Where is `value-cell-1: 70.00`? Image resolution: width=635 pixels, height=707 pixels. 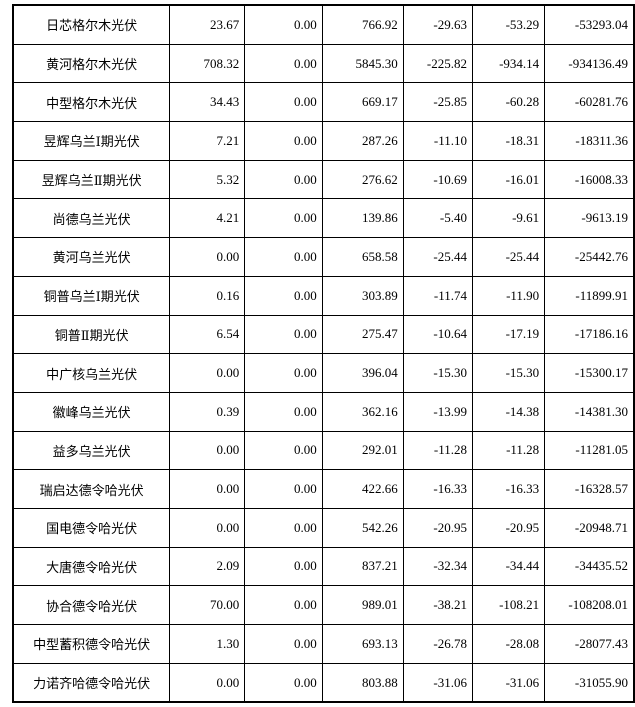 value-cell-1: 70.00 is located at coordinates (207, 605).